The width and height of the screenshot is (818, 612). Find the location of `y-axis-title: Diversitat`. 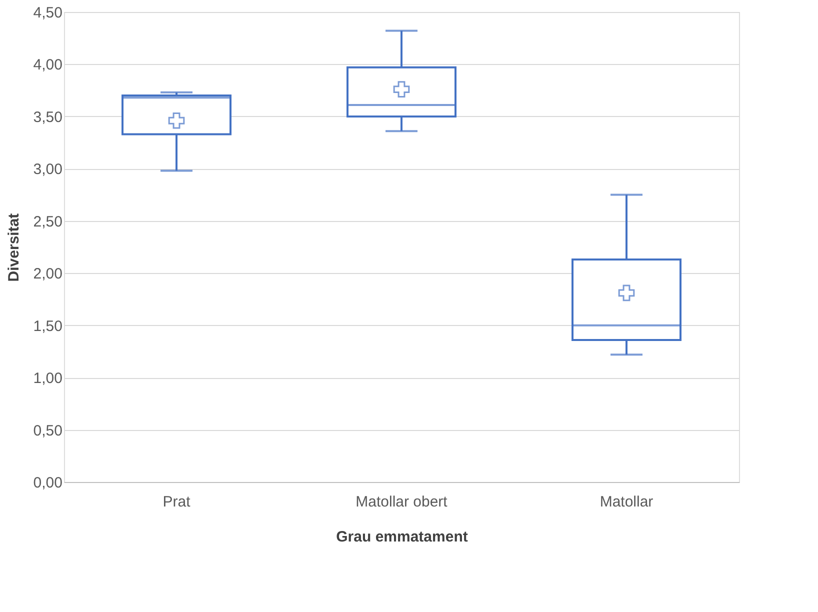

y-axis-title: Diversitat is located at coordinates (13, 247).